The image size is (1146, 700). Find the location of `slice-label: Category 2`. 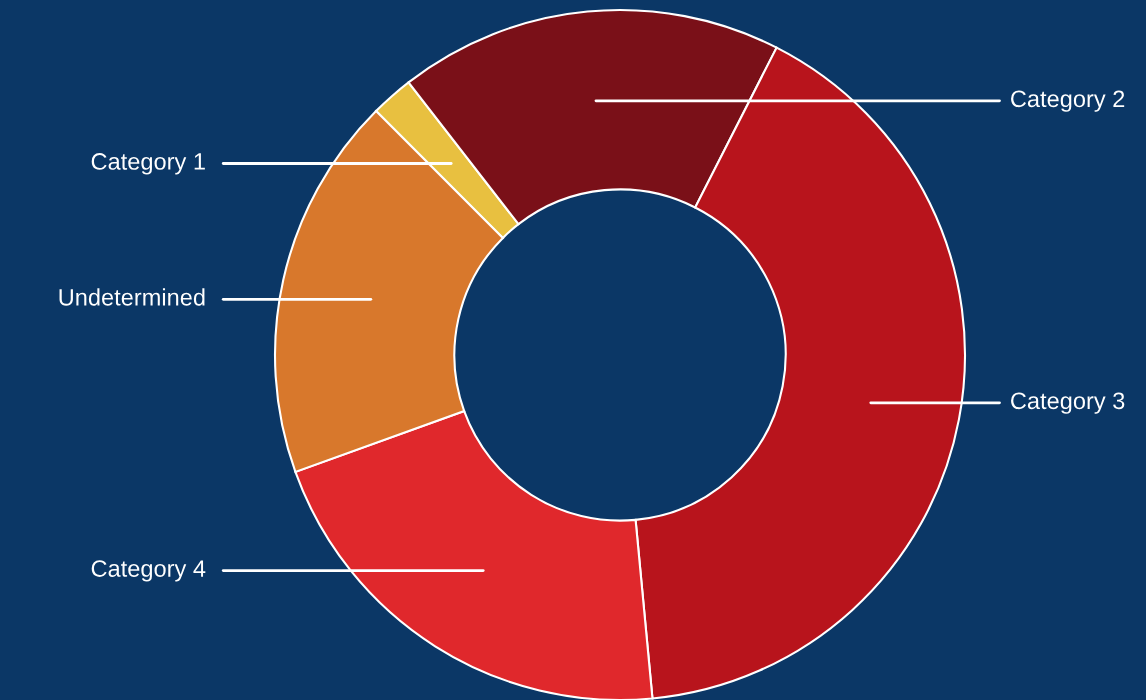

slice-label: Category 2 is located at coordinates (1068, 101).